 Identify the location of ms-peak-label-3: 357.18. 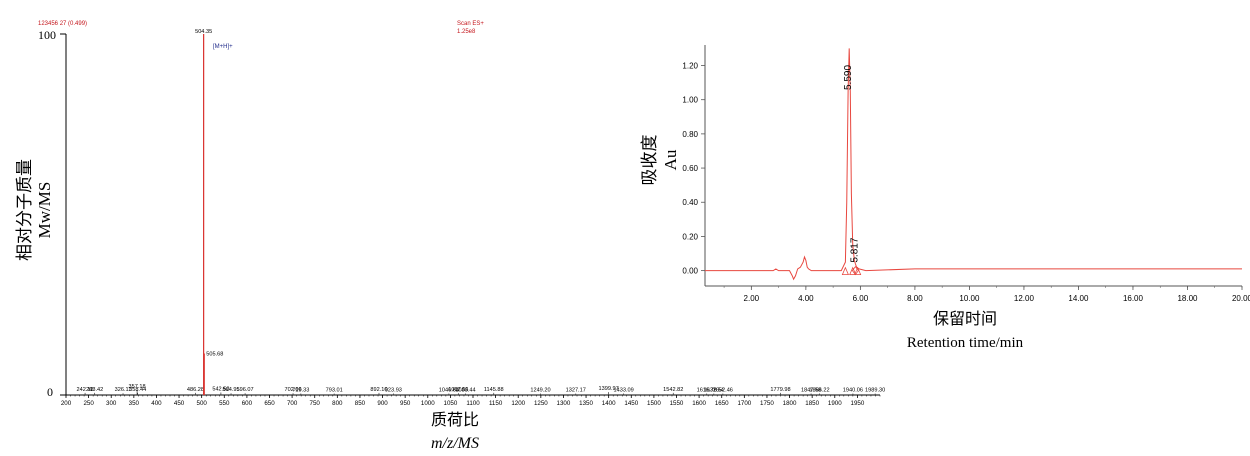
(137, 387).